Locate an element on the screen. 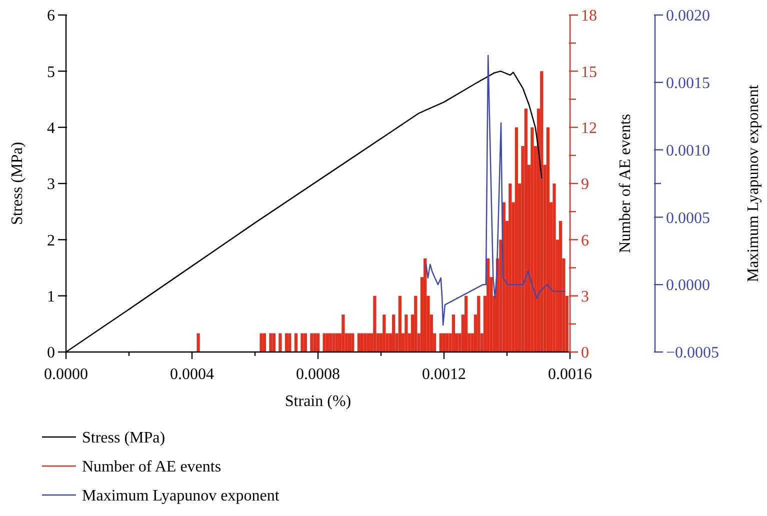 The height and width of the screenshot is (516, 767). y-tick-label: 2 is located at coordinates (51, 241).